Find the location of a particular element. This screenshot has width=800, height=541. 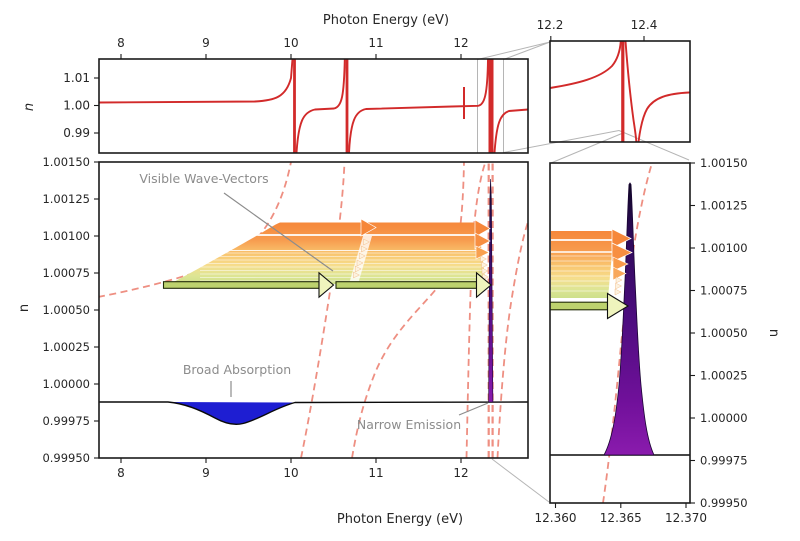

main-y-ticks is located at coordinates (96, 310).